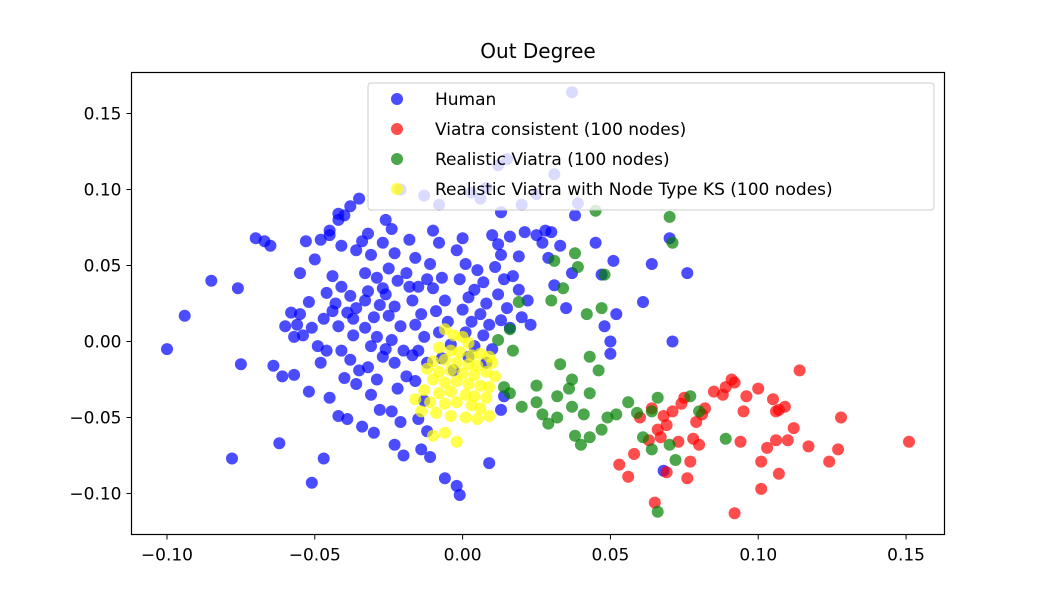 The height and width of the screenshot is (600, 1050). Describe the element at coordinates (95, 494) in the screenshot. I see `y-tick-label: −0.10` at that location.